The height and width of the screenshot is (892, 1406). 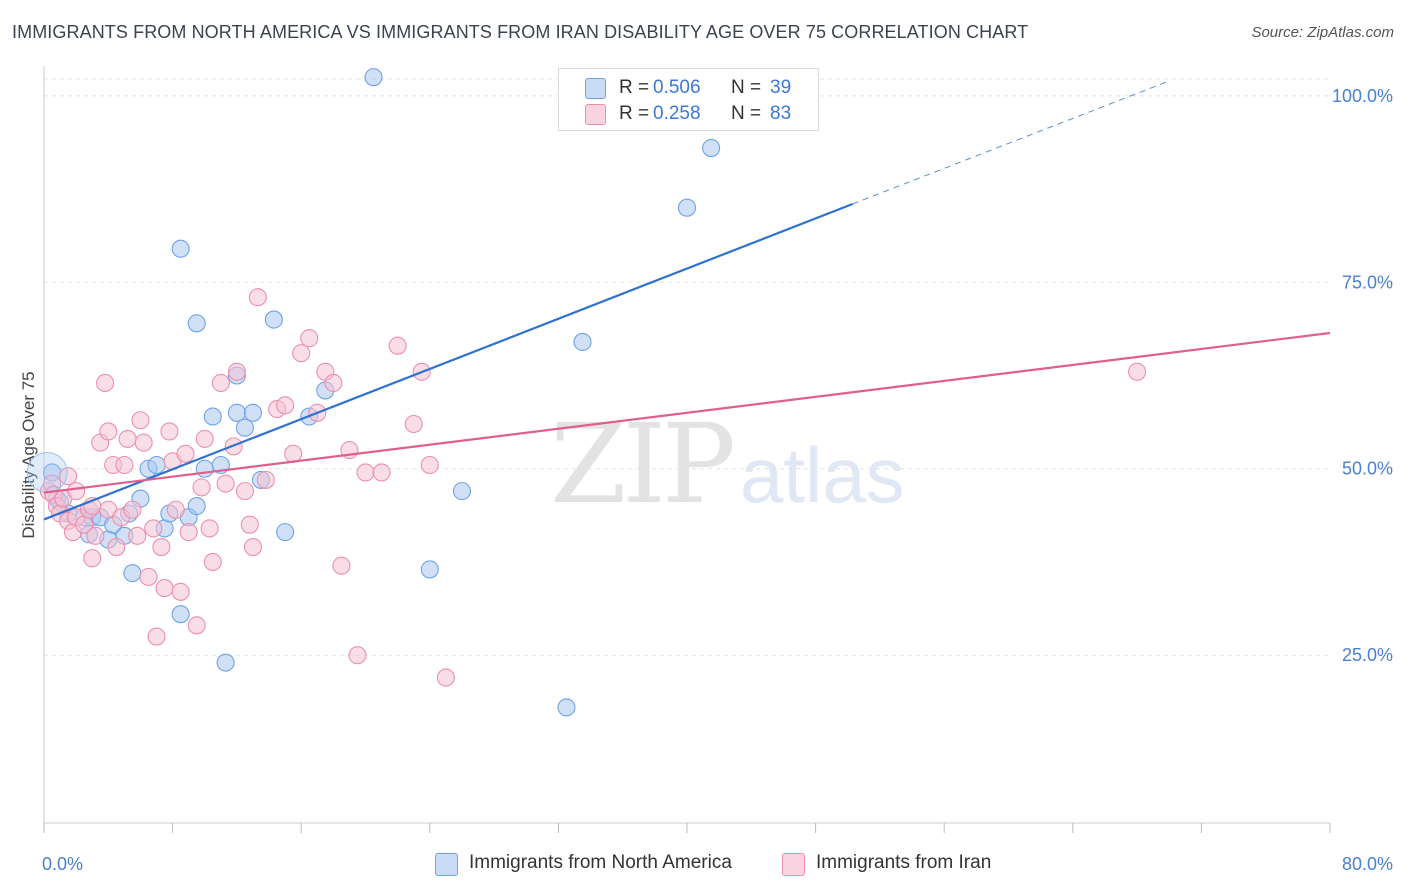 I want to click on bottom-legend-label: Immigrants from Iran, so click(x=904, y=862).